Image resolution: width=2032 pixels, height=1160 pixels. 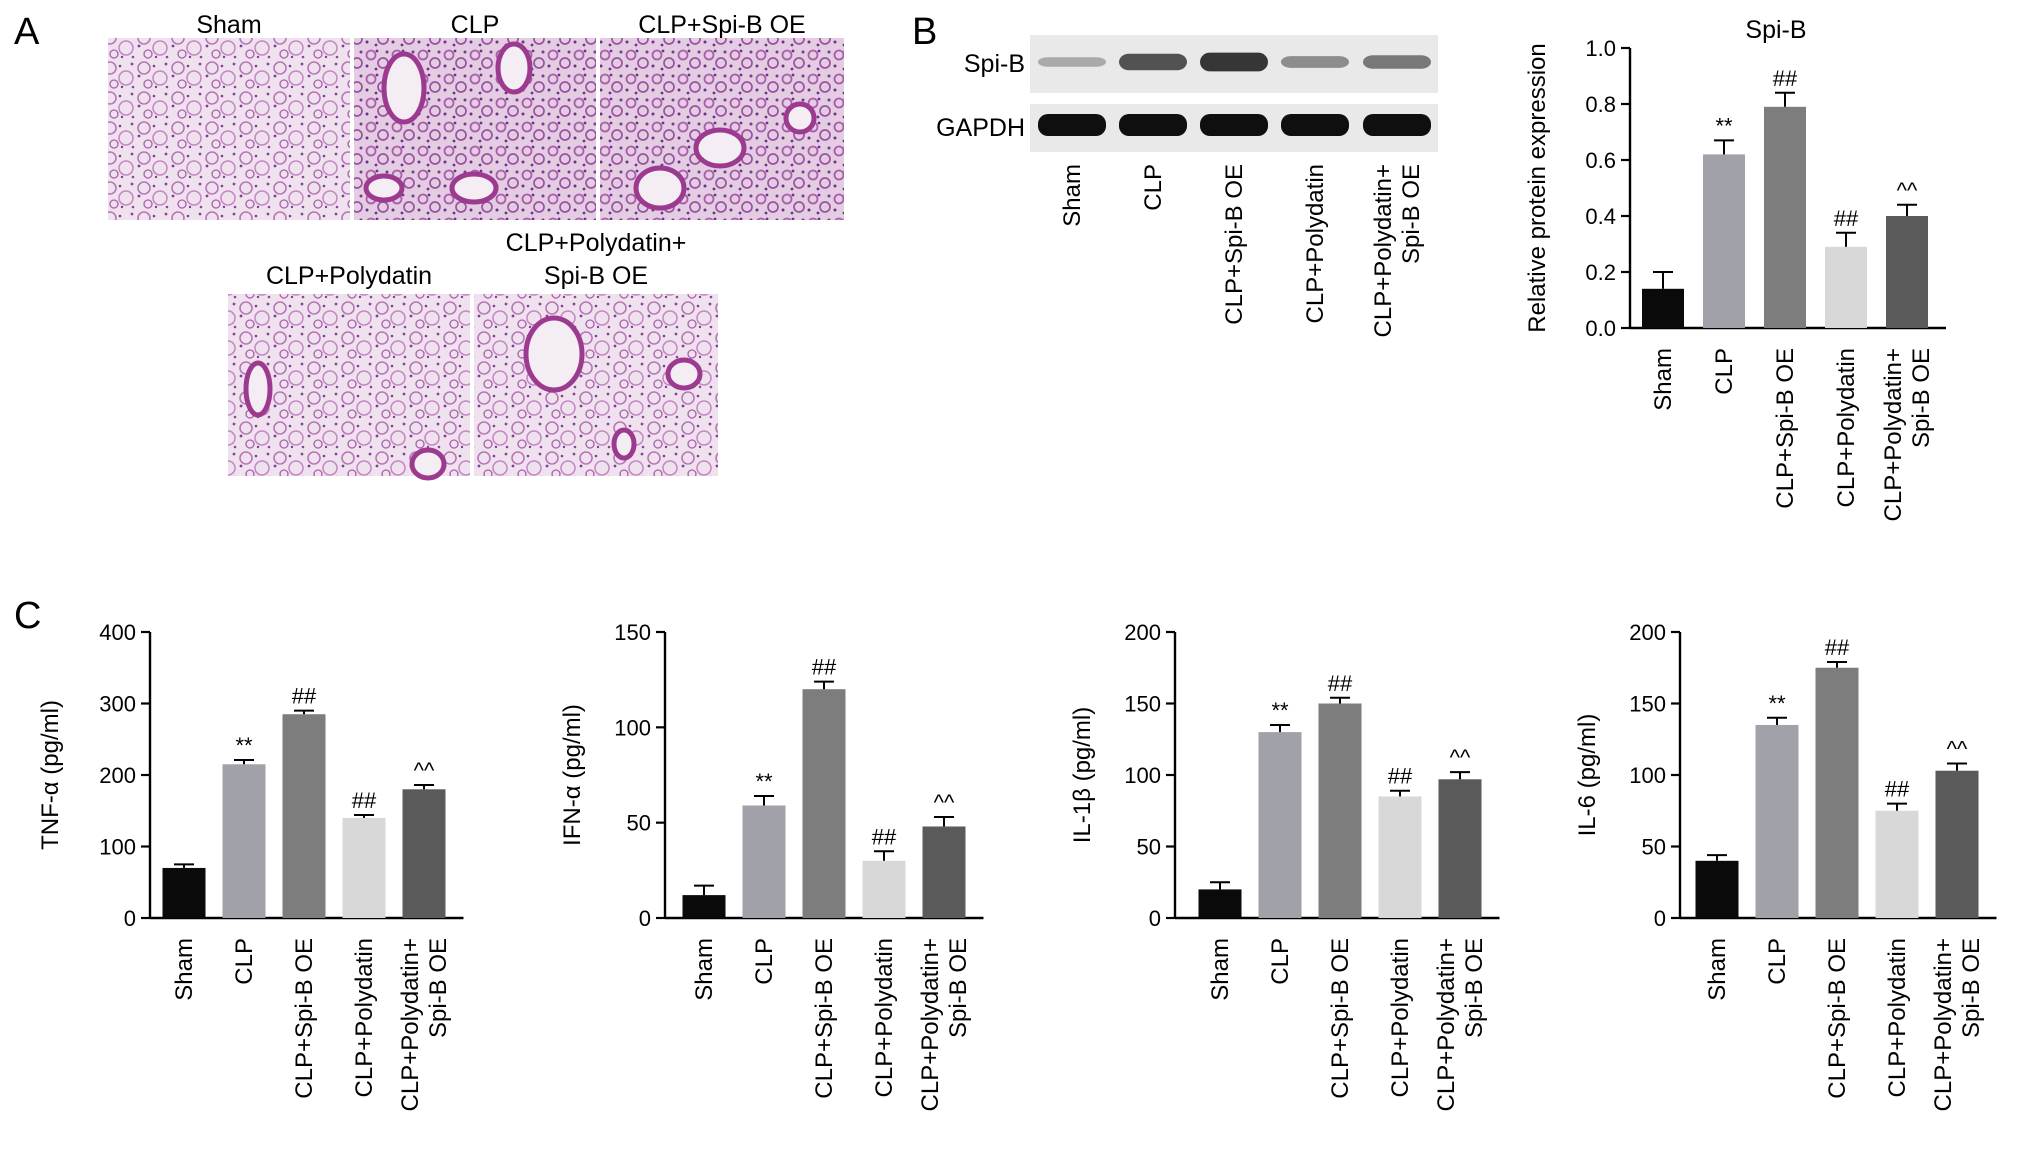 What do you see at coordinates (721, 25) in the screenshot?
I see `histology-title-3: CLP+Spi-B OE` at bounding box center [721, 25].